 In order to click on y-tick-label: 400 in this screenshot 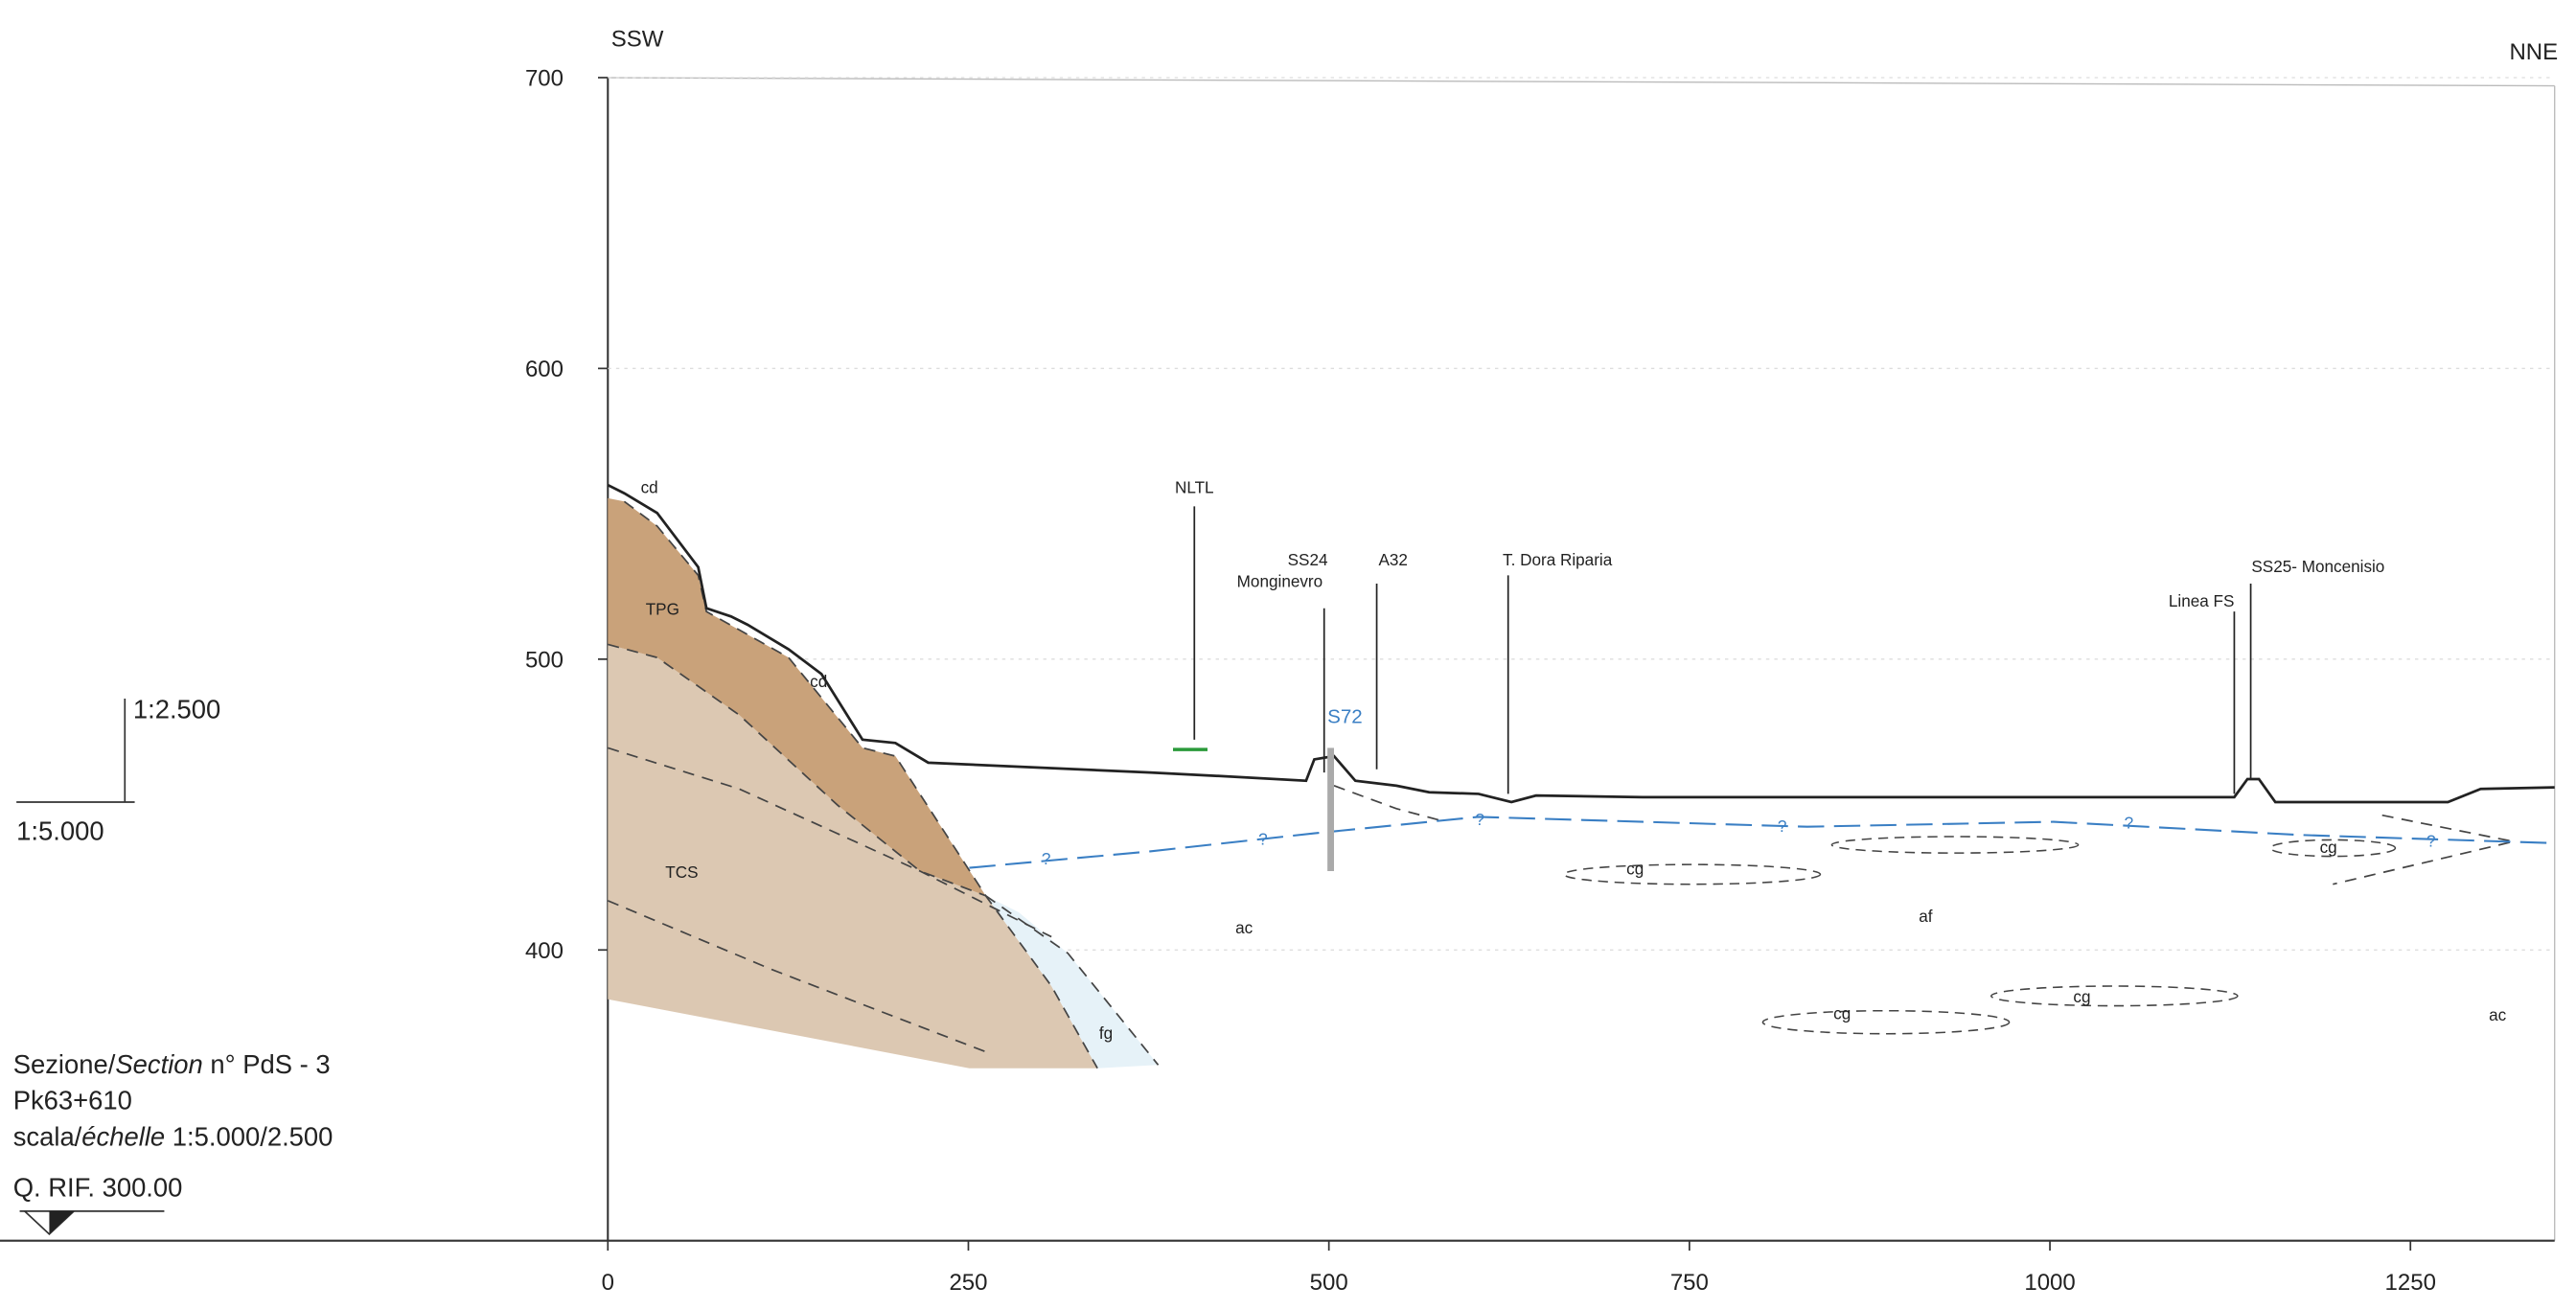, I will do `click(544, 951)`.